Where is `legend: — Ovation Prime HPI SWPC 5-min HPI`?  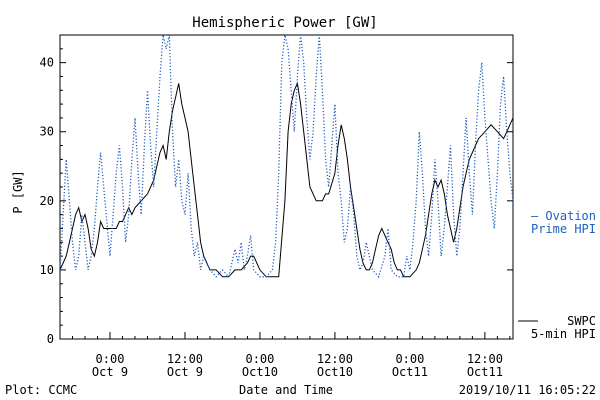
legend: — Ovation Prime HPI SWPC 5-min HPI is located at coordinates (557, 275).